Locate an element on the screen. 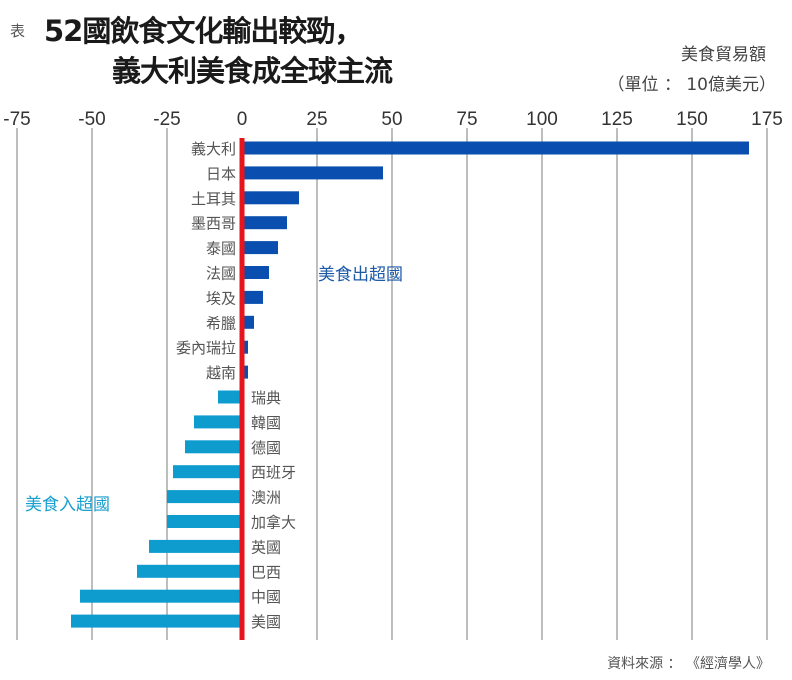 The height and width of the screenshot is (680, 792). x-tick-label: 150 is located at coordinates (692, 119).